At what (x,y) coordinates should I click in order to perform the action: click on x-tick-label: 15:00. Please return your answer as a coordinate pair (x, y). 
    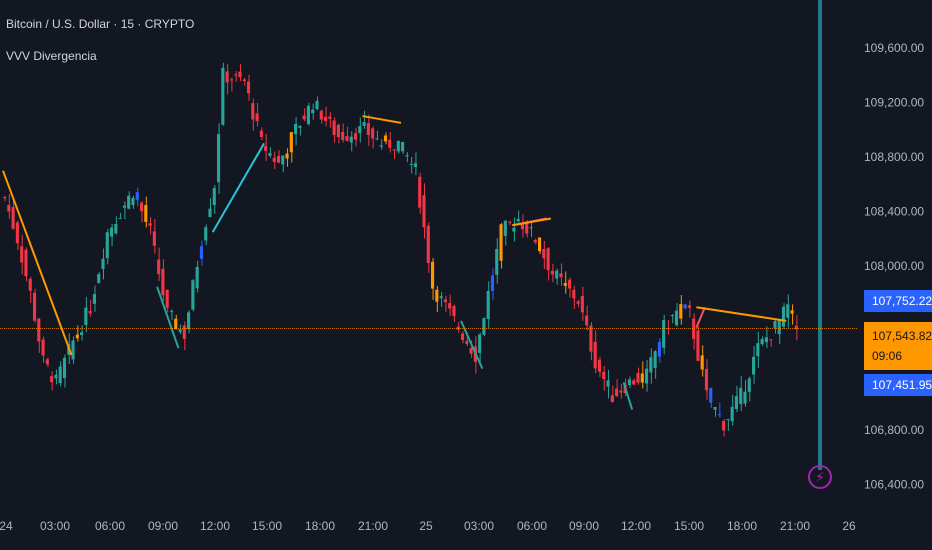
    Looking at the image, I should click on (689, 526).